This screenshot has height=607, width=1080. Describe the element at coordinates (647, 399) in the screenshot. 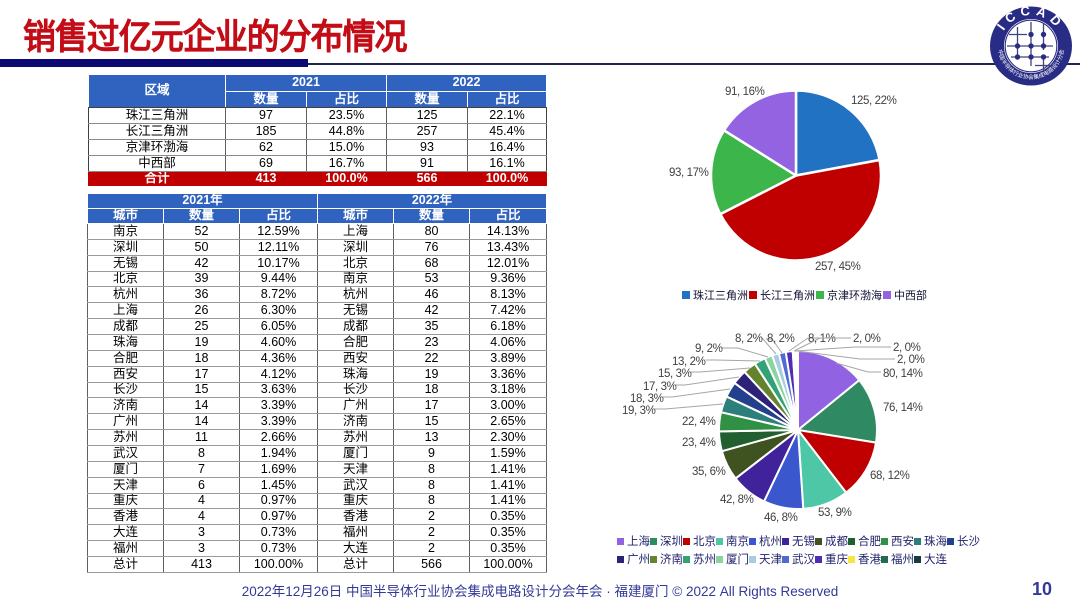

I see `svg-text: 18, 3%` at that location.